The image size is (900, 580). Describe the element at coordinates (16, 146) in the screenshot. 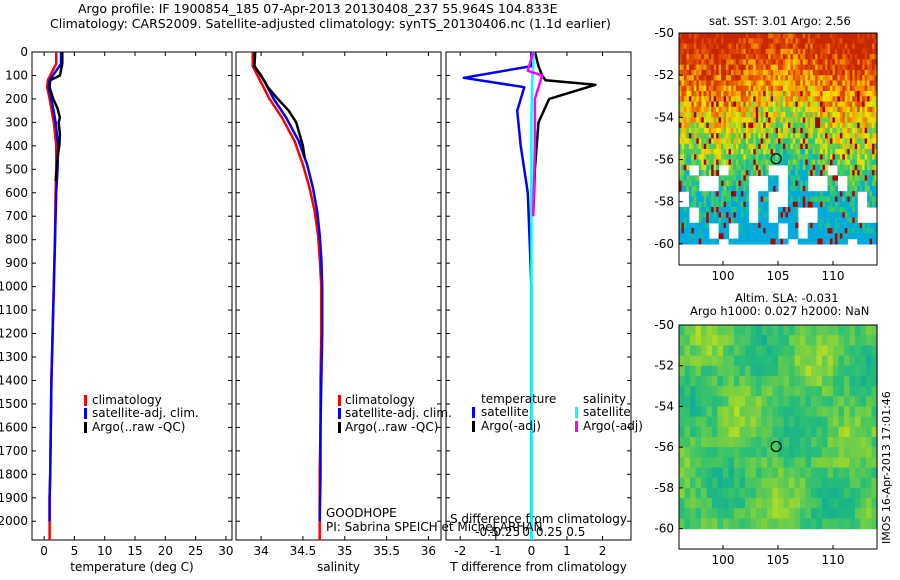

I see `y-tick-label: 400` at that location.